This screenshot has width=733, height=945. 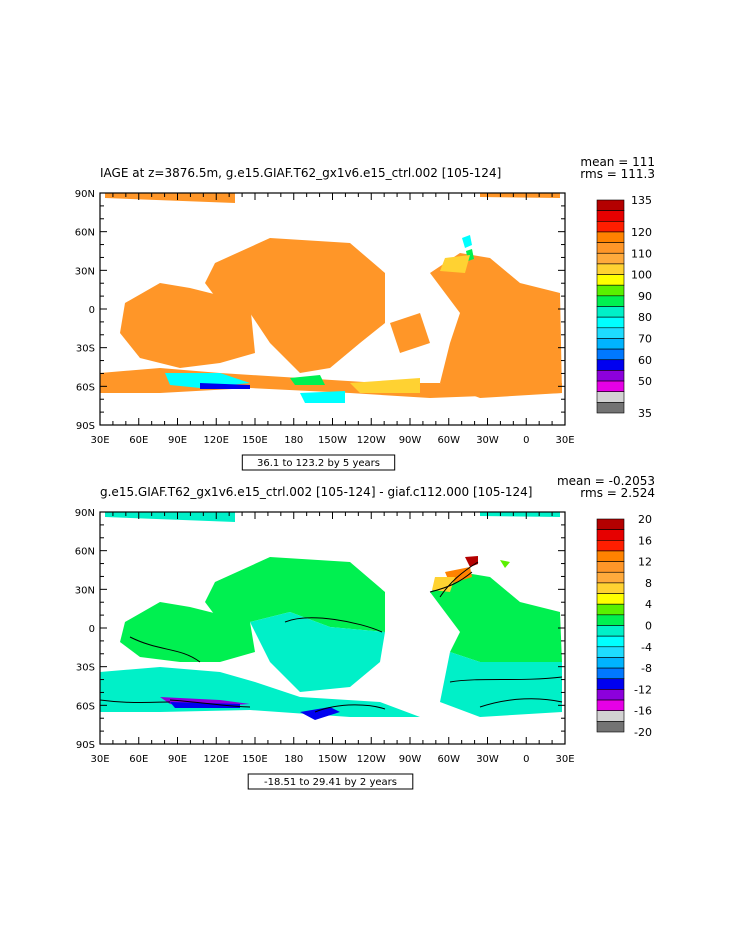 What do you see at coordinates (85, 233) in the screenshot?
I see `y-tick-label: 60N` at bounding box center [85, 233].